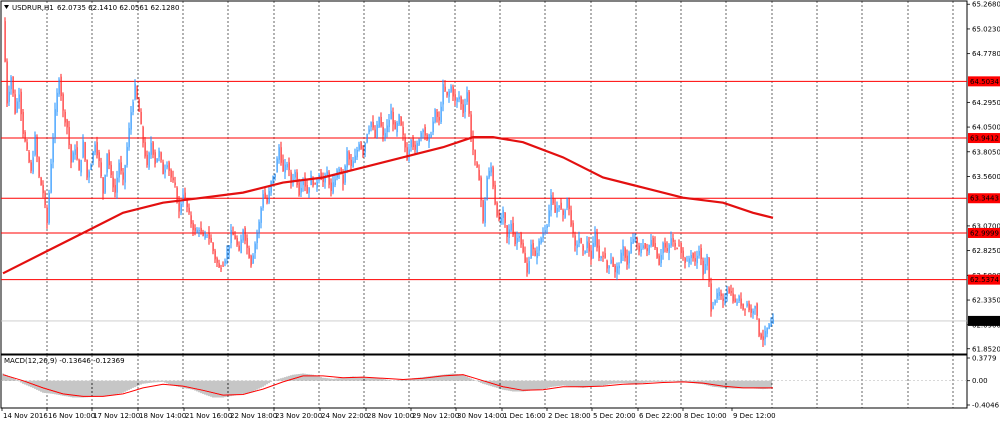  I want to click on macd-histogram, so click(387, 385).